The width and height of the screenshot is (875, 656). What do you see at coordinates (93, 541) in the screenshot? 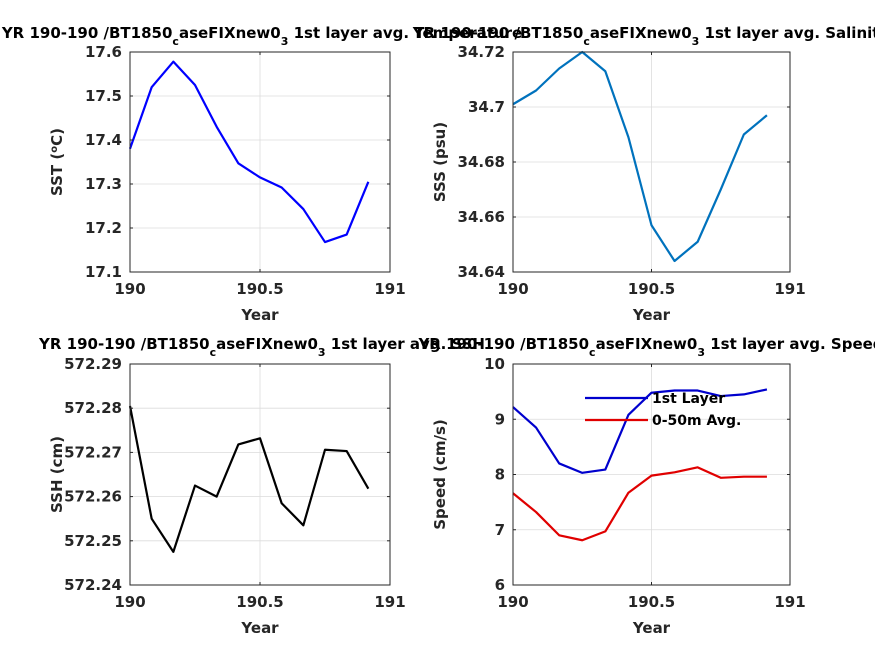
I see `y-tick-label: 572.25` at bounding box center [93, 541].